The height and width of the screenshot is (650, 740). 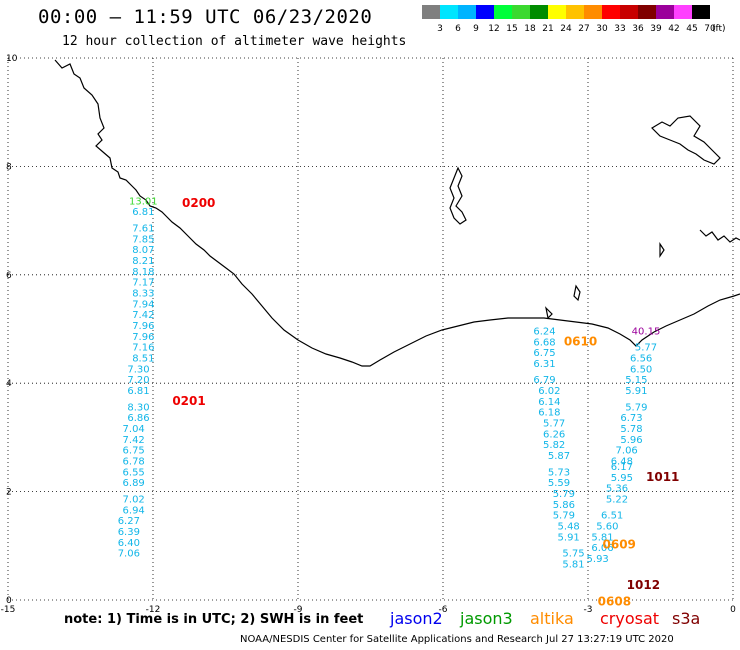 I want to click on swh-value: 6.24, so click(x=544, y=331).